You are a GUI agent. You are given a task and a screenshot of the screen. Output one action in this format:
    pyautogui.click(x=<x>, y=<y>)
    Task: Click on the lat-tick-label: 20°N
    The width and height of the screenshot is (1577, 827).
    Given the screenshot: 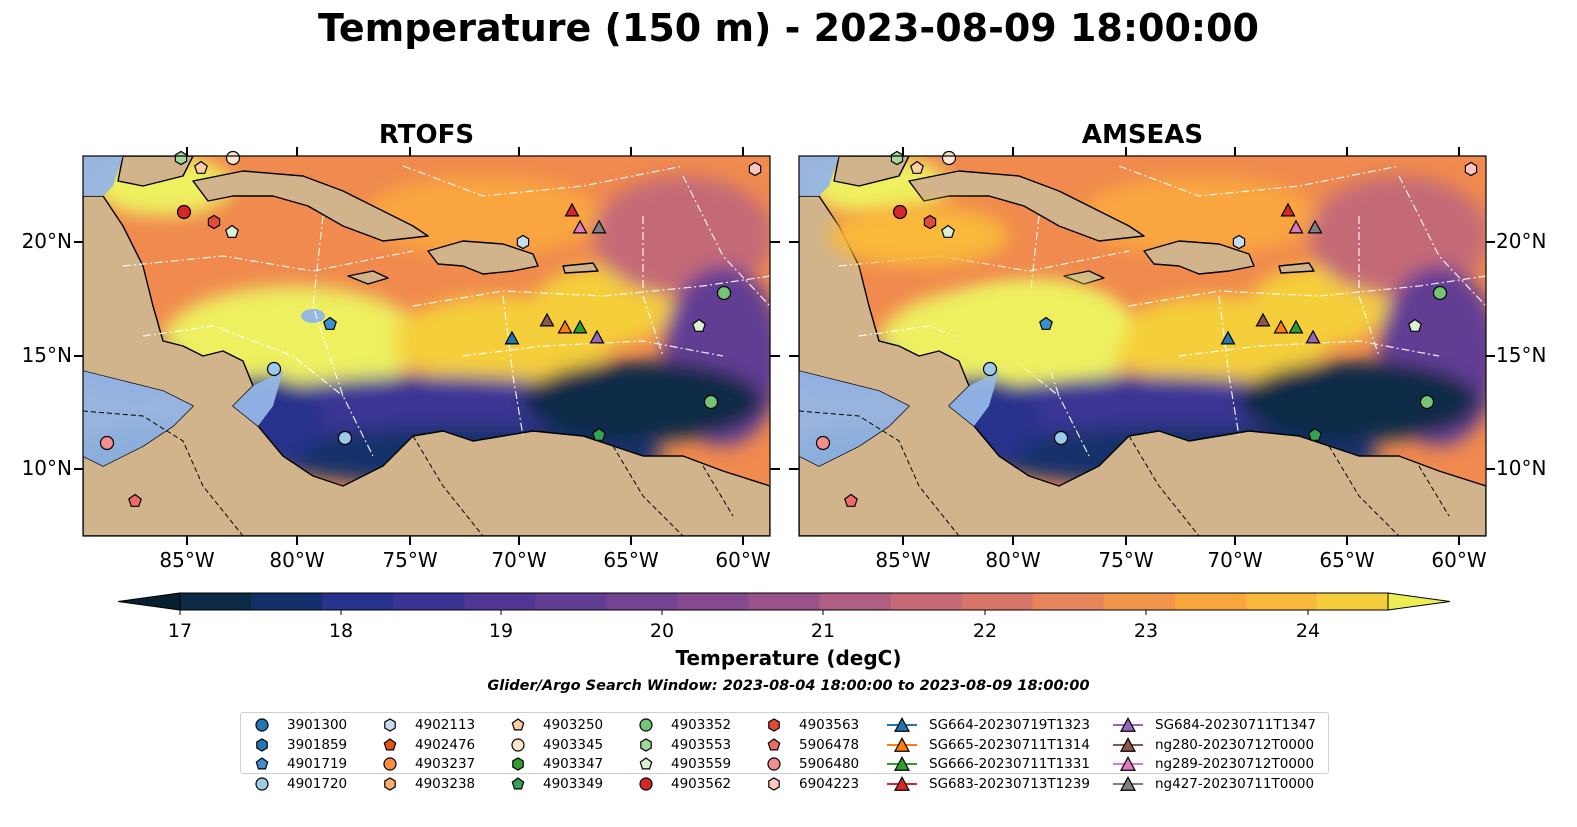 What is the action you would take?
    pyautogui.click(x=1521, y=241)
    